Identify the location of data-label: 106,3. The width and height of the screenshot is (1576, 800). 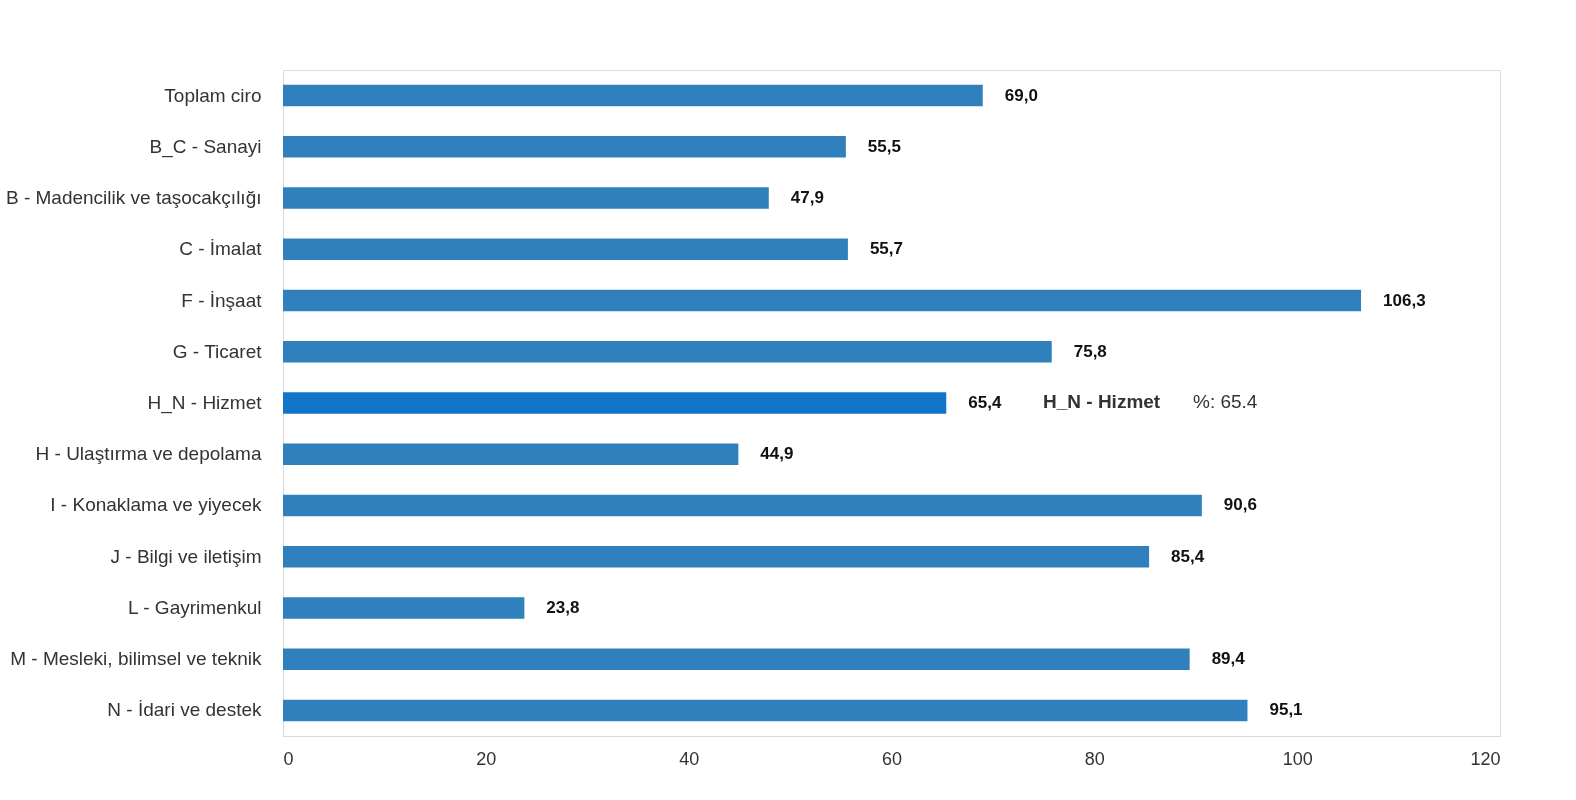
(1404, 300).